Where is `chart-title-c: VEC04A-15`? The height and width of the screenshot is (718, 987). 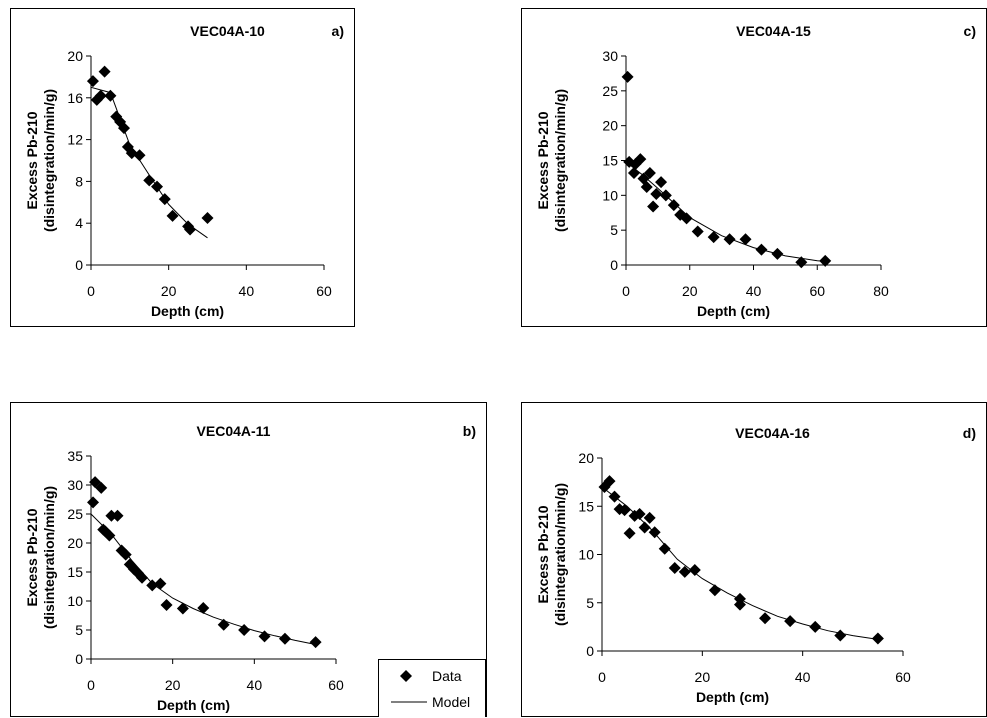
chart-title-c: VEC04A-15 is located at coordinates (773, 31).